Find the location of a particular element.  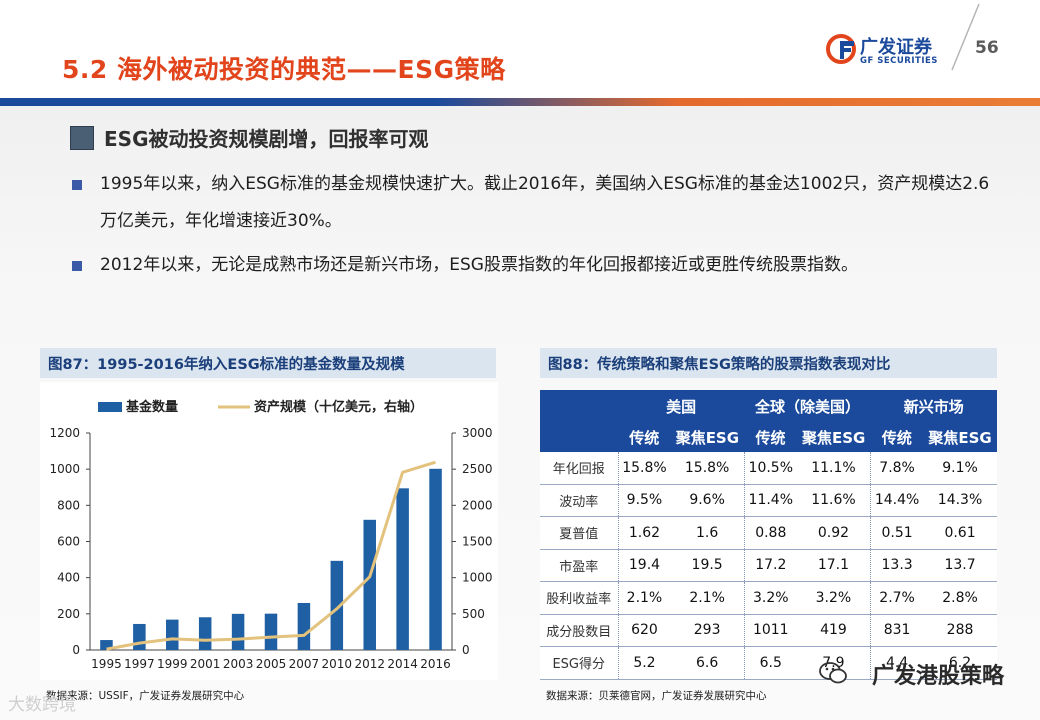

table-cell: 288 is located at coordinates (960, 630).